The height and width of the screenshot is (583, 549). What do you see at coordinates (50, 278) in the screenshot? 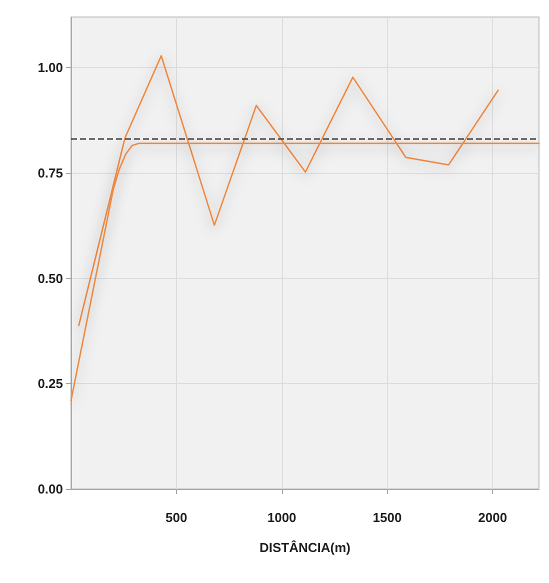
I see `y-tick-label: 0.50` at bounding box center [50, 278].